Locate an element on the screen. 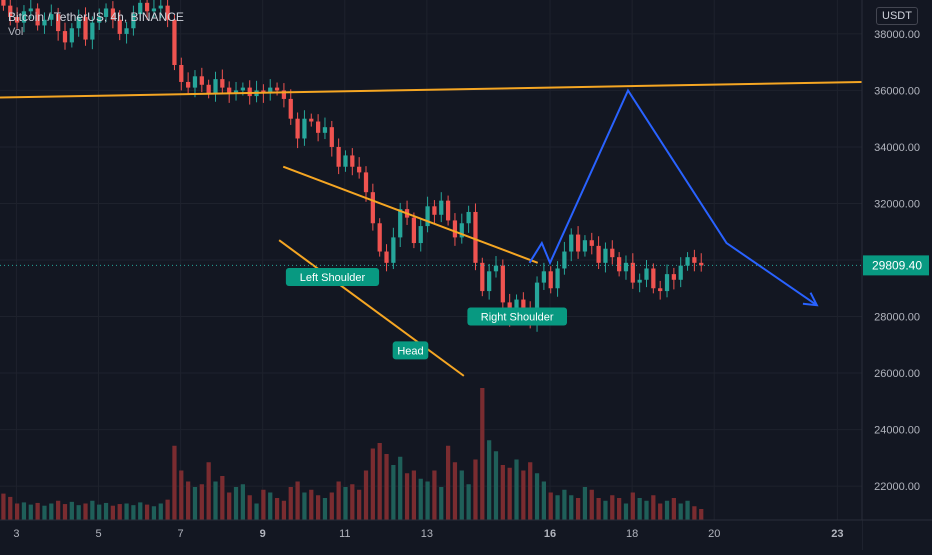  projection-arrowhead is located at coordinates (810, 299).